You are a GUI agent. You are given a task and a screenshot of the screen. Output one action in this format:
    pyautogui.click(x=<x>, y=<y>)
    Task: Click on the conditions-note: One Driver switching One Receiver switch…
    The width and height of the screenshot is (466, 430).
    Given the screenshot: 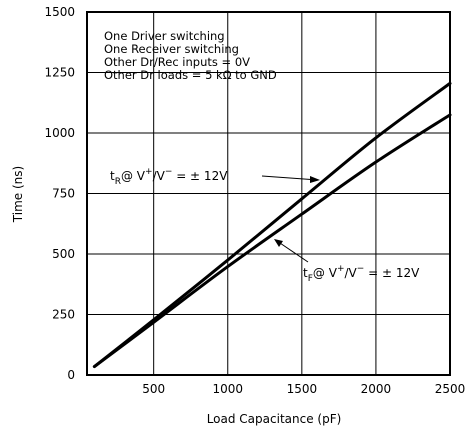 What is the action you would take?
    pyautogui.click(x=190, y=55)
    